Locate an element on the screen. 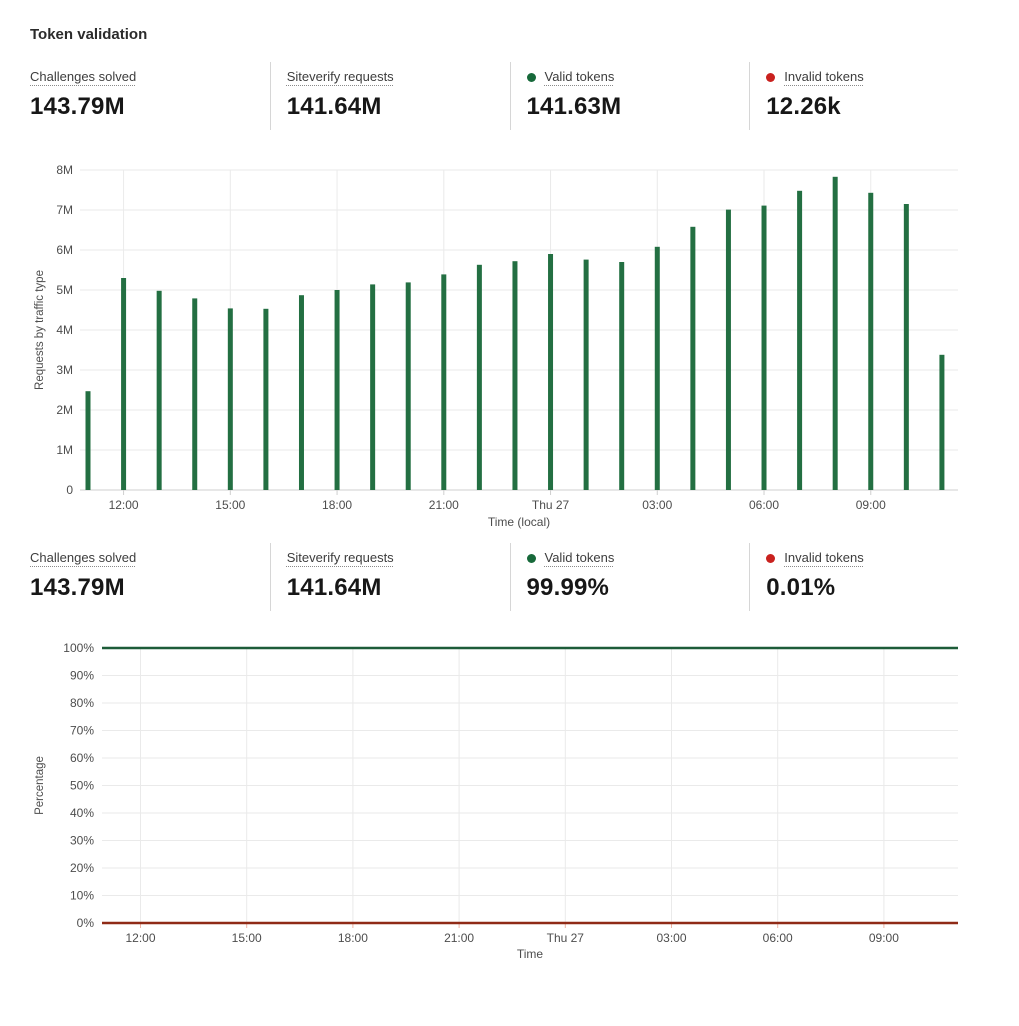  svg-text: 8M is located at coordinates (64, 170).